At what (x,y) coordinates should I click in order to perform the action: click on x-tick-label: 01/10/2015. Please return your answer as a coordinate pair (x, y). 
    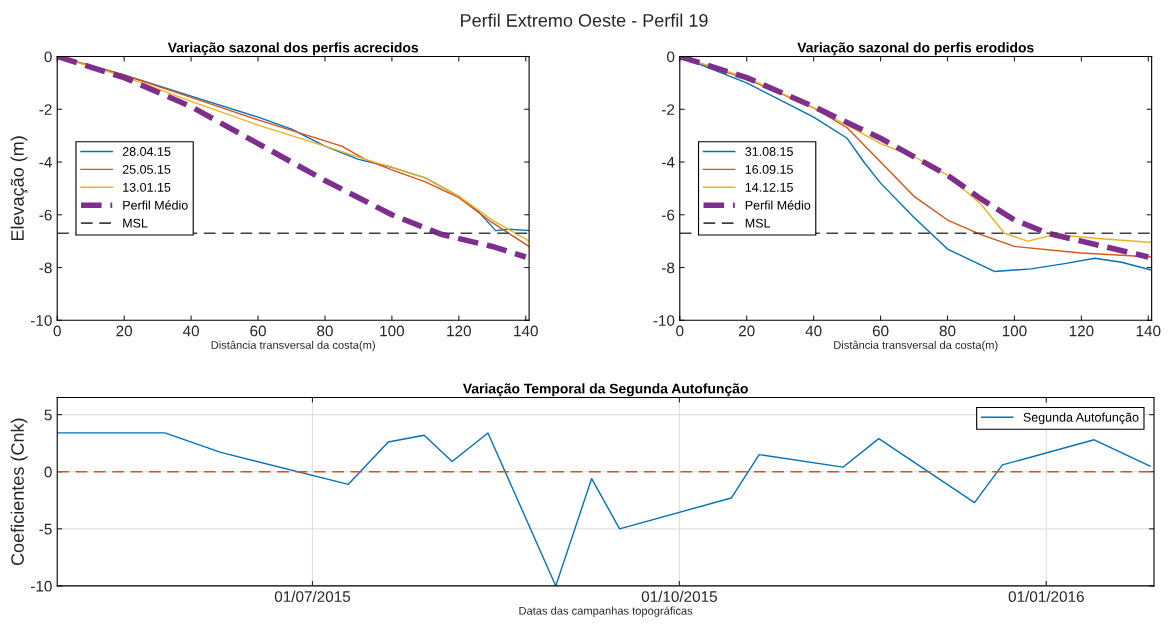
    Looking at the image, I should click on (679, 596).